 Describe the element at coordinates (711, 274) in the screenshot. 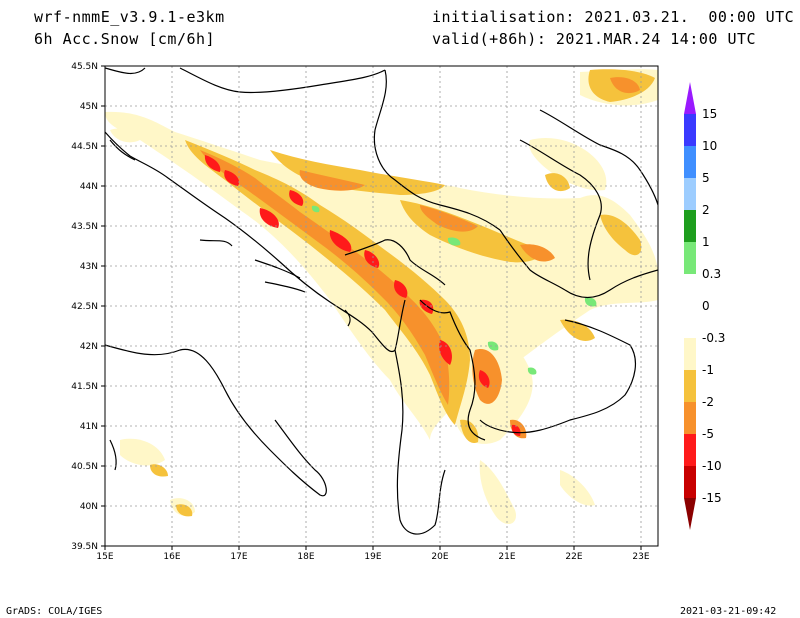

I see `colorbar-label: 0.3` at that location.